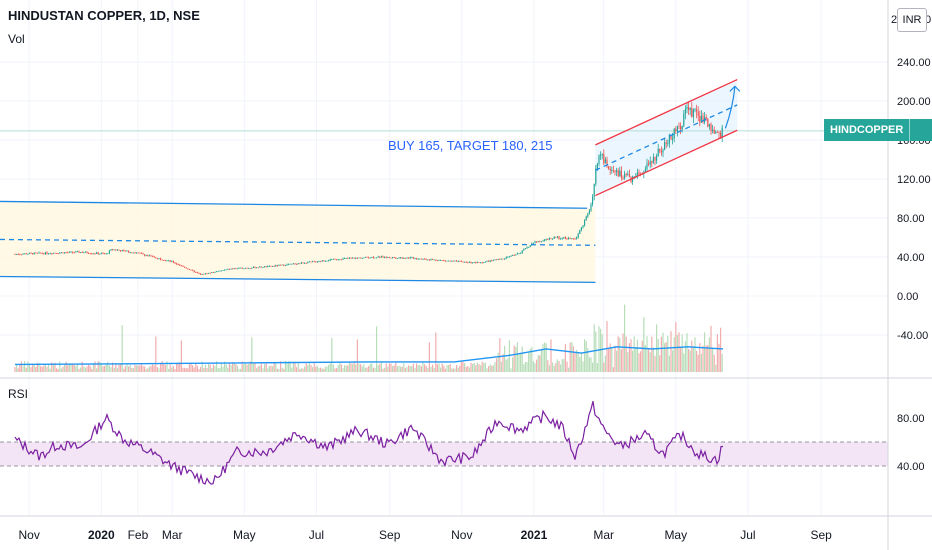  What do you see at coordinates (461, 535) in the screenshot?
I see `time-tick-label: Nov` at bounding box center [461, 535].